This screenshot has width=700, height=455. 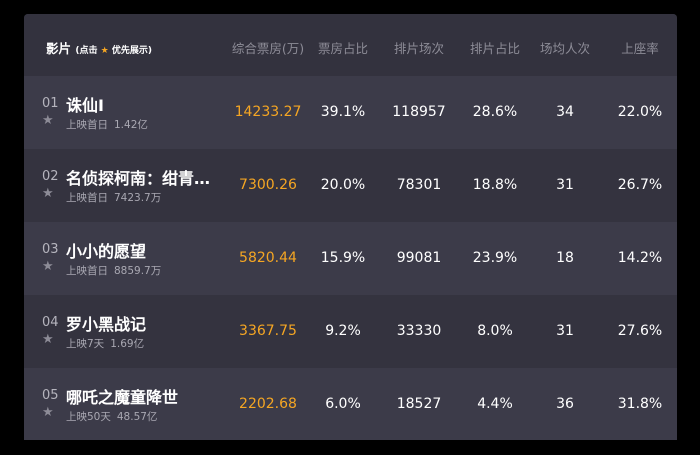 I want to click on movie-meta: 上映50天 48.57亿, so click(x=111, y=416).